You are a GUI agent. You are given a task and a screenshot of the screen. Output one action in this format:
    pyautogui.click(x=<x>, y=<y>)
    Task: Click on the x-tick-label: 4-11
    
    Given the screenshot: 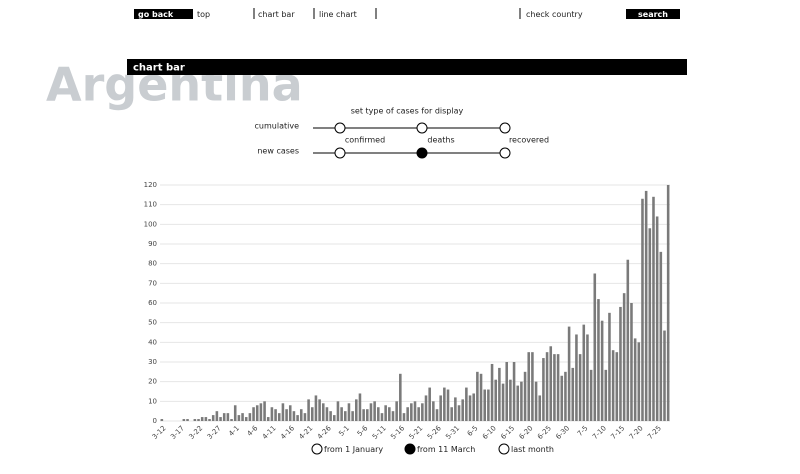 What is the action you would take?
    pyautogui.click(x=269, y=432)
    